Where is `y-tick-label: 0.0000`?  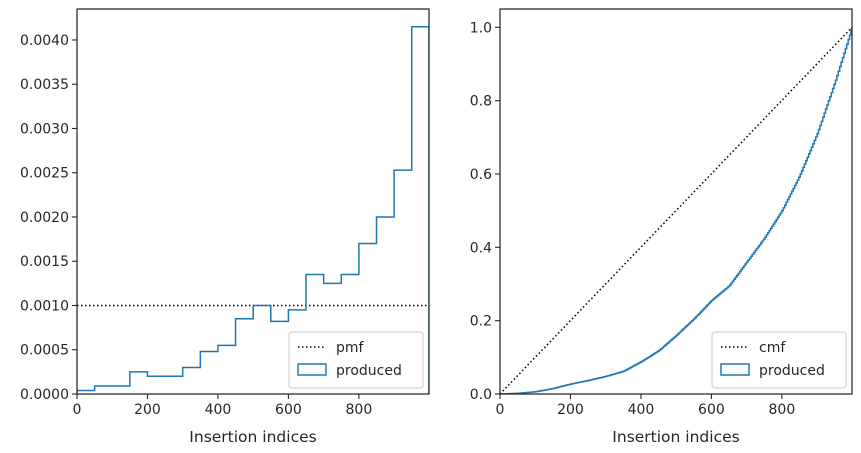
y-tick-label: 0.0000 is located at coordinates (44, 395).